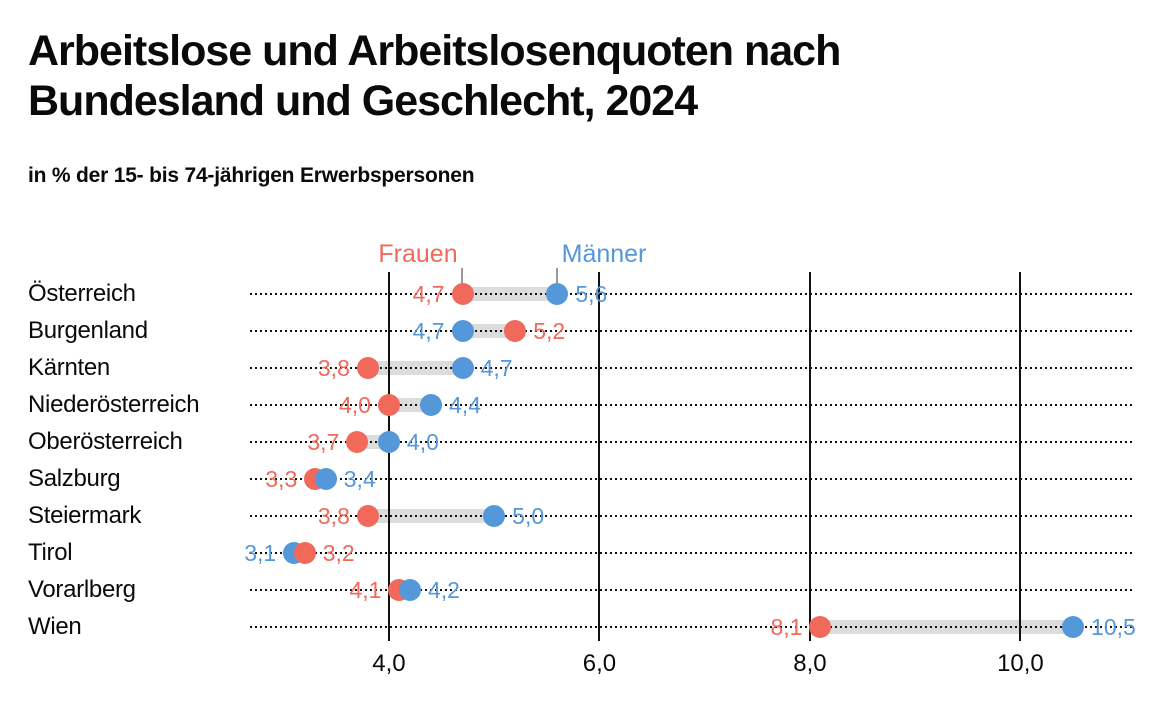  What do you see at coordinates (281, 479) in the screenshot?
I see `value-label-frauen: 3,3` at bounding box center [281, 479].